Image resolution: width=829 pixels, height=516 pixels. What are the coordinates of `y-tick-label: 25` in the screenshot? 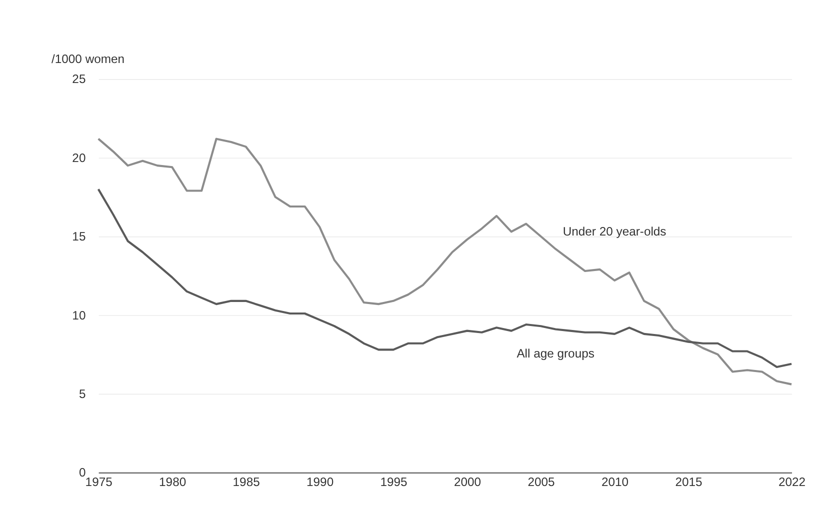 It's located at (79, 79).